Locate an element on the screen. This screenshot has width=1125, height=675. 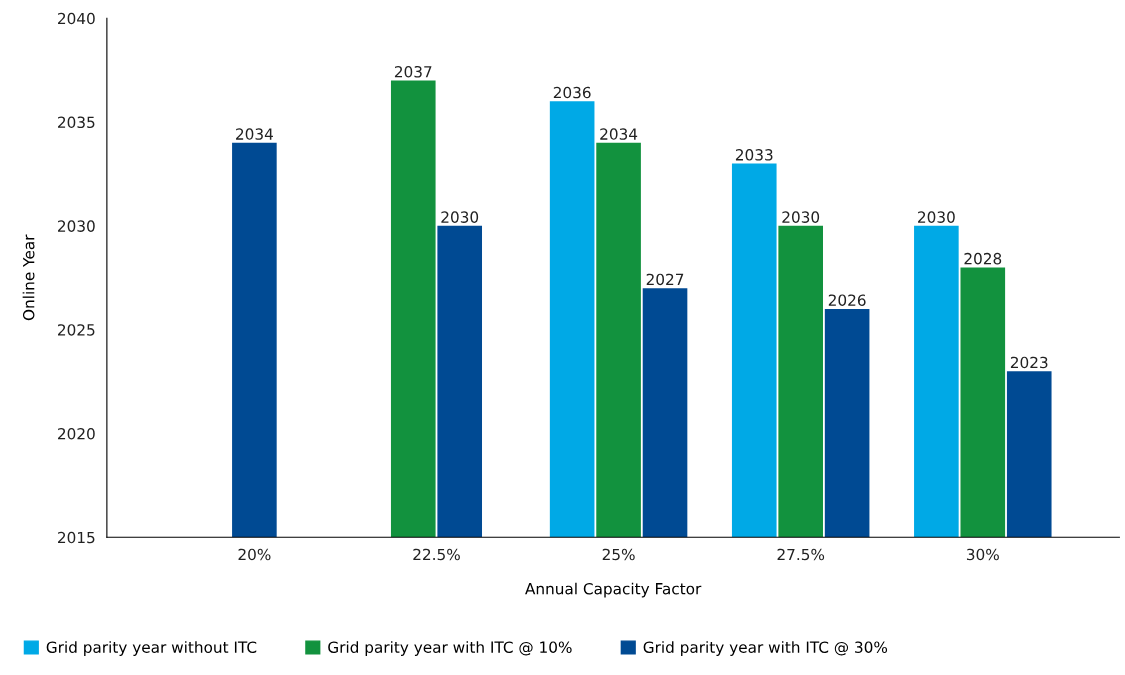
data-label: 2026 is located at coordinates (847, 300).